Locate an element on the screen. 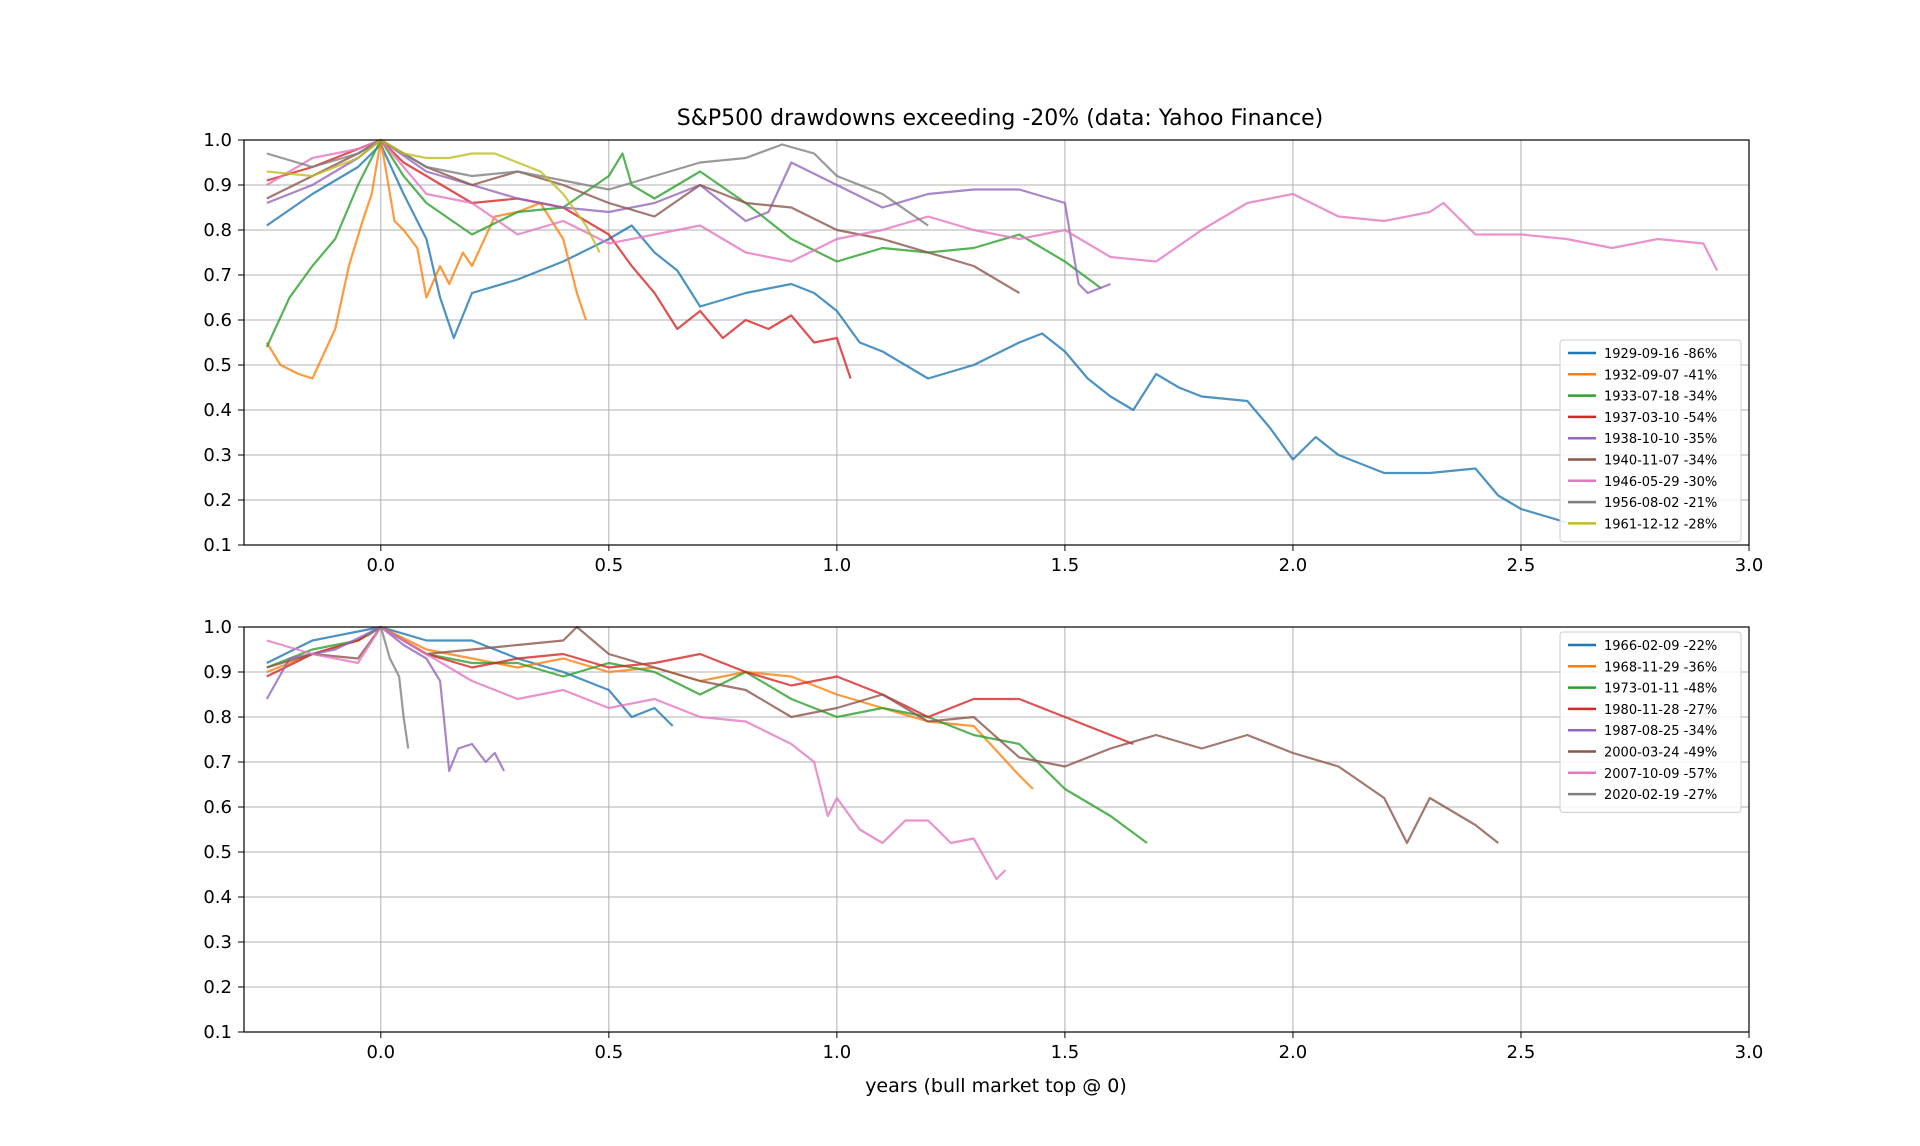  legend-label: 1973-01-11 -48% is located at coordinates (1660, 689).